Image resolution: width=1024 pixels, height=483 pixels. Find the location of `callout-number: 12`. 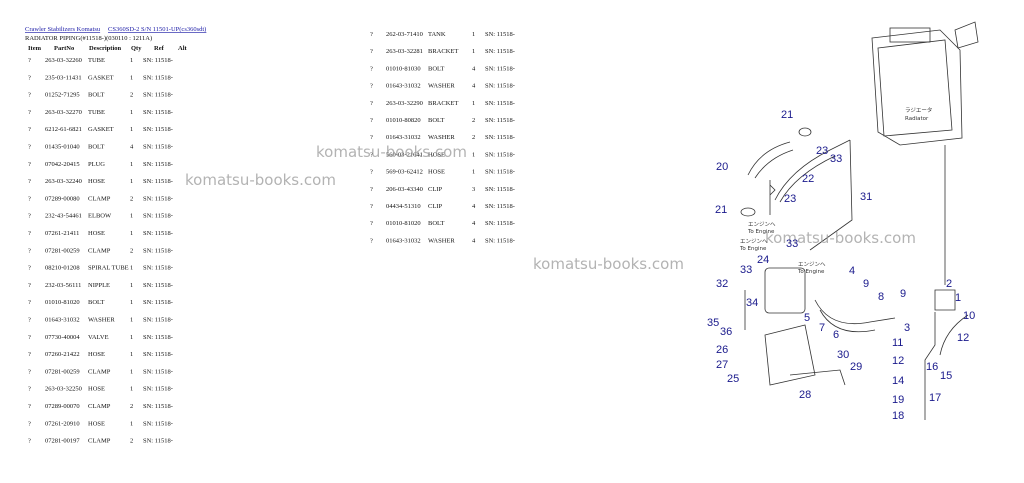

callout-number: 12 is located at coordinates (963, 338).